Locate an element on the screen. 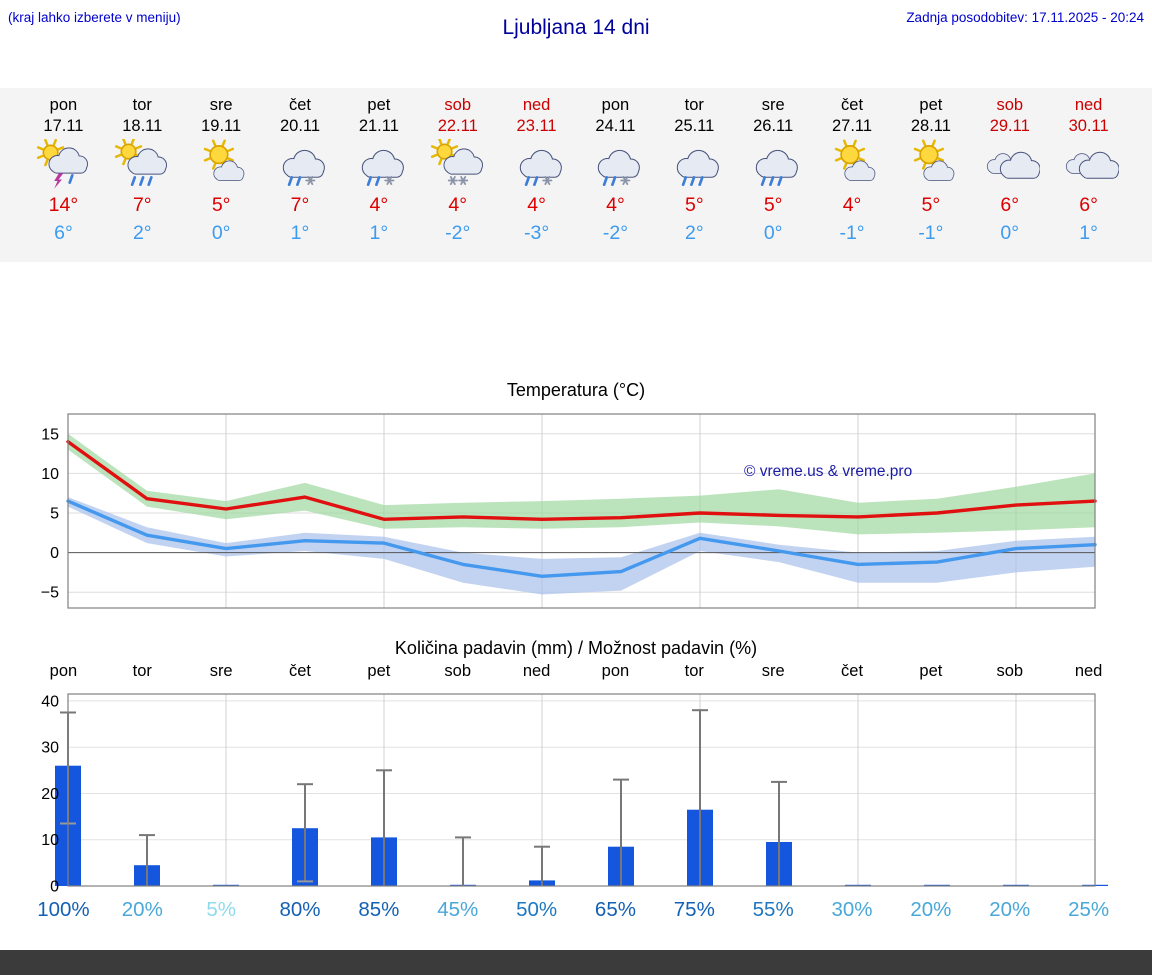 The image size is (1152, 975). day-date: 29.11 is located at coordinates (1009, 126).